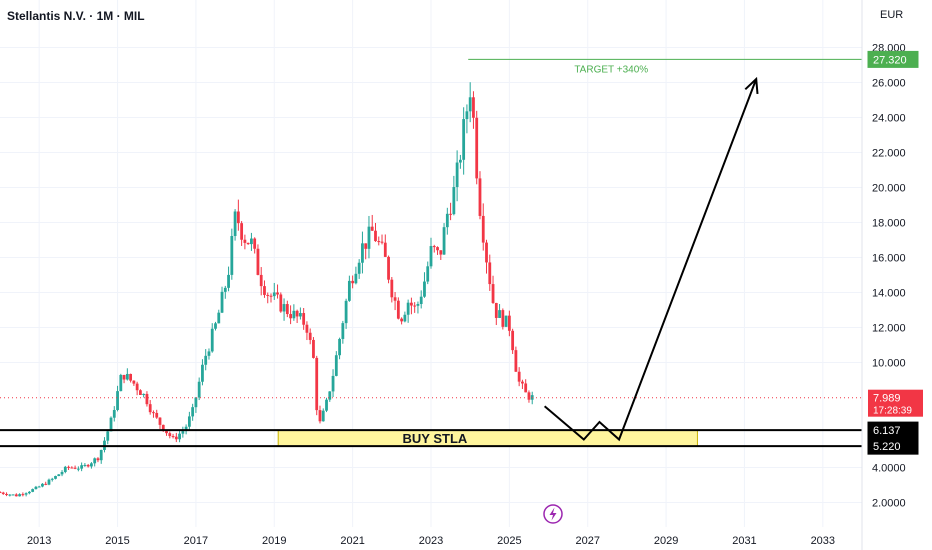 The width and height of the screenshot is (932, 550). What do you see at coordinates (889, 294) in the screenshot?
I see `y-tick-label: 14.000` at bounding box center [889, 294].